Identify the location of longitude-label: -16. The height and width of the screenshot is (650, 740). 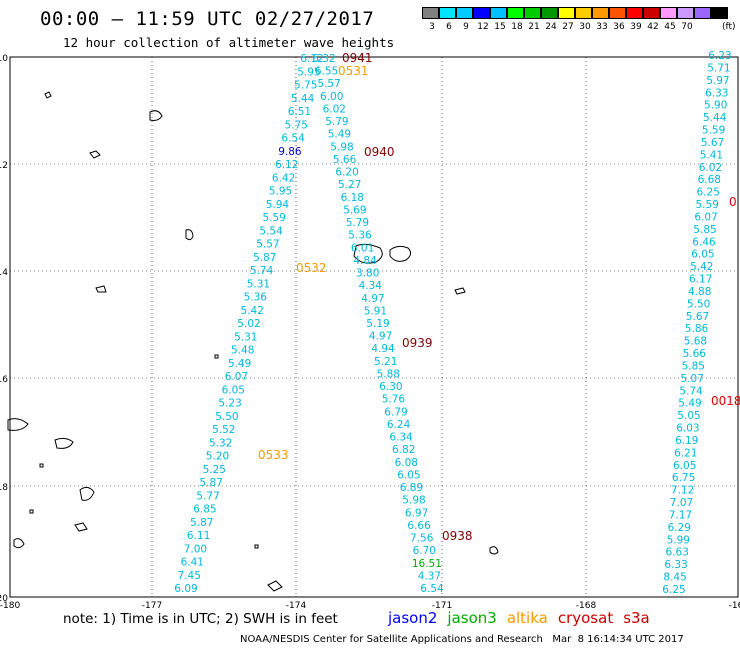
(734, 606).